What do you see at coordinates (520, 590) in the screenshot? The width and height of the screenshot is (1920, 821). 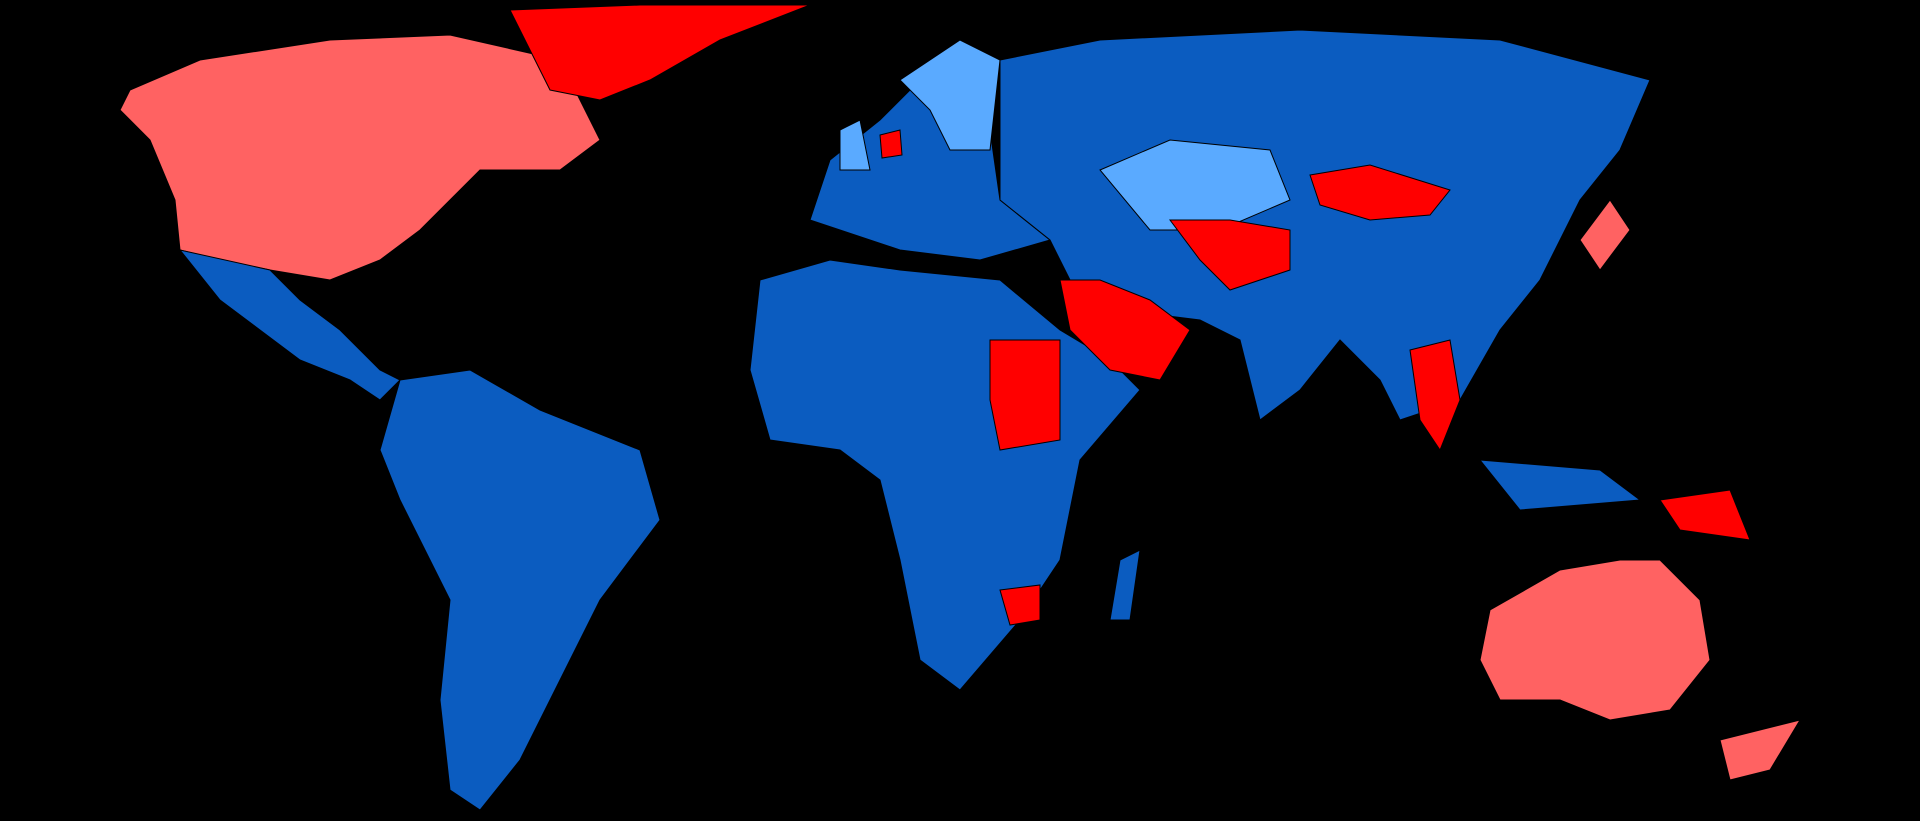 I see `south-america-region` at bounding box center [520, 590].